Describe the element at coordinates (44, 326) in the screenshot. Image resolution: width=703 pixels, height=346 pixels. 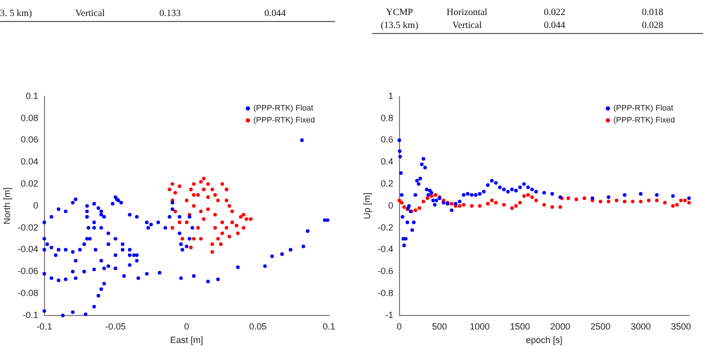
I see `x-tick-label: -0.1` at that location.